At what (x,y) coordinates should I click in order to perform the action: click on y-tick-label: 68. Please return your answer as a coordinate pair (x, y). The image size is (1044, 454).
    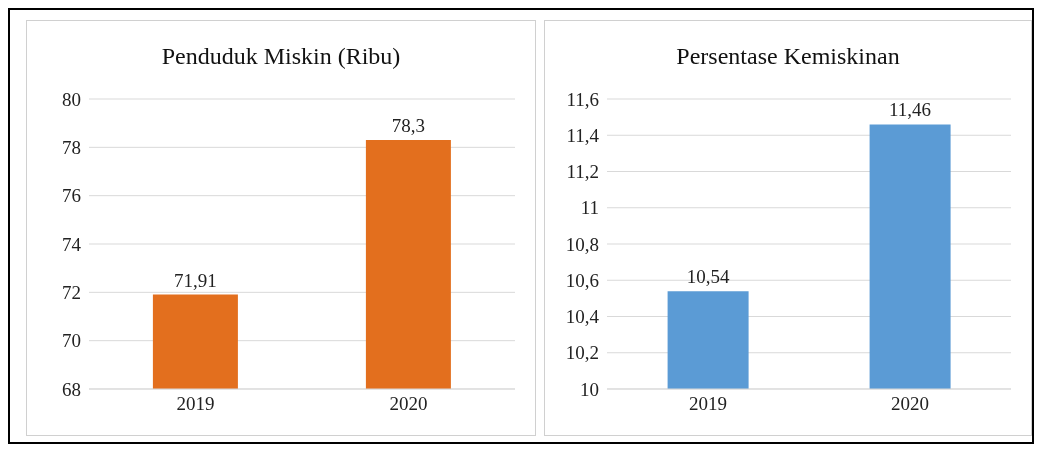
    Looking at the image, I should click on (71, 389).